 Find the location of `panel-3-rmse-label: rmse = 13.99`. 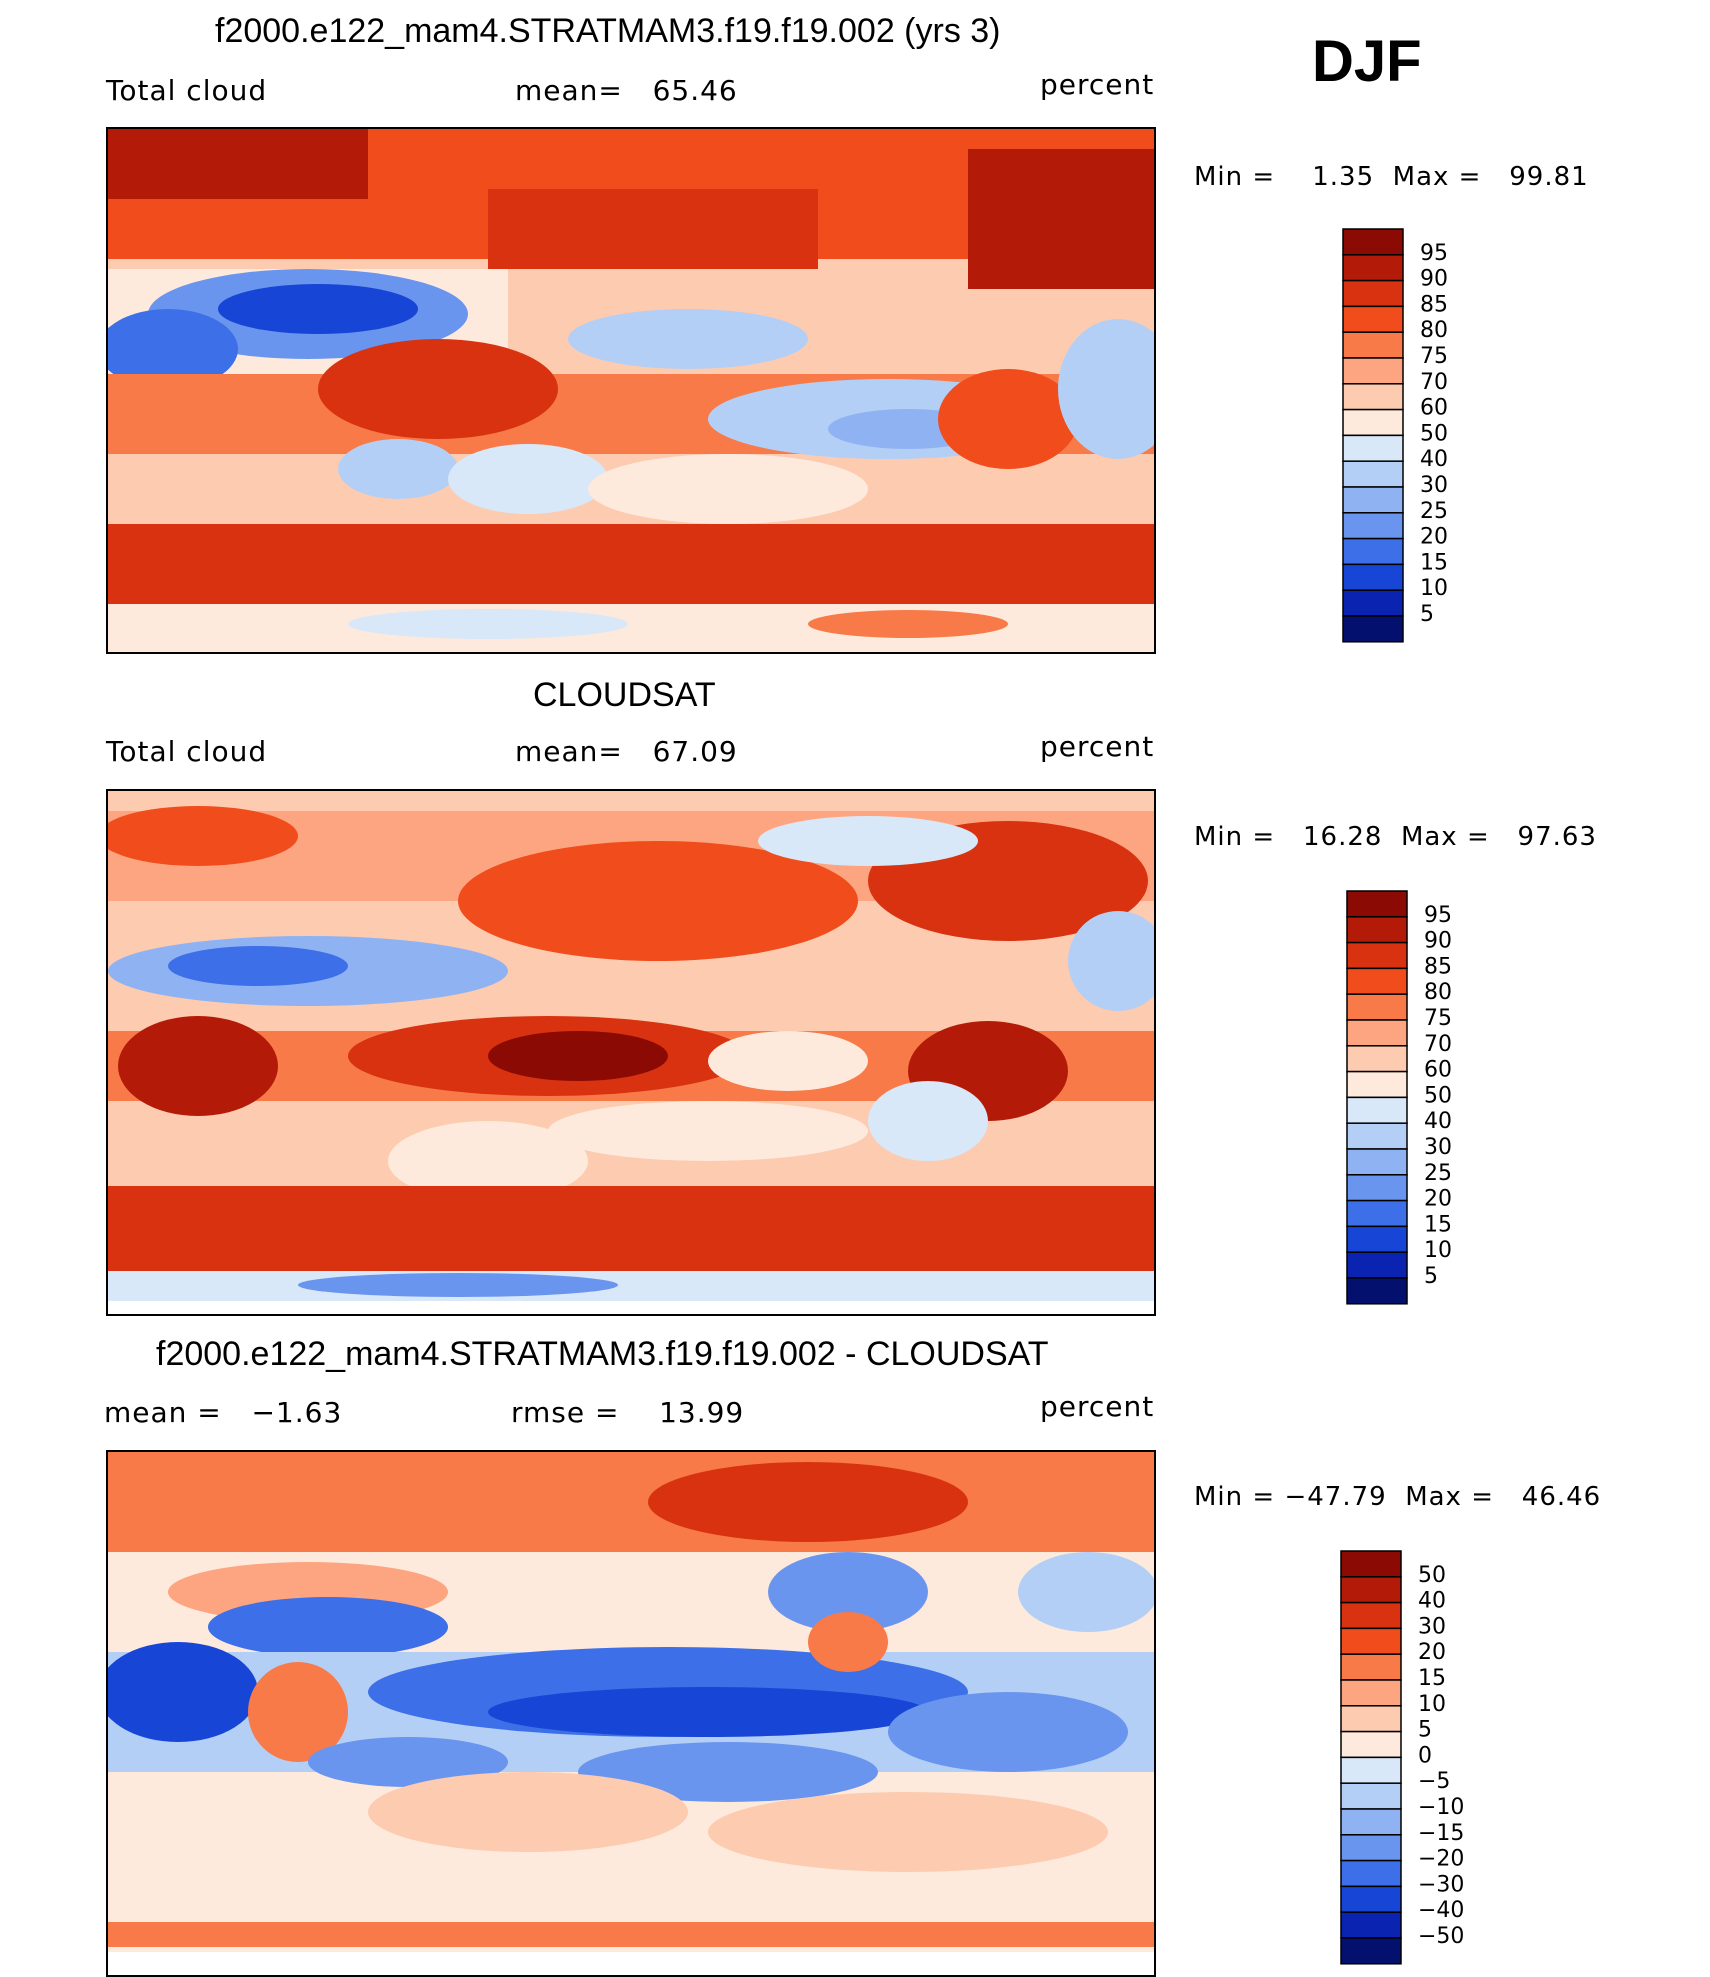

panel-3-rmse-label: rmse = 13.99 is located at coordinates (628, 1412).